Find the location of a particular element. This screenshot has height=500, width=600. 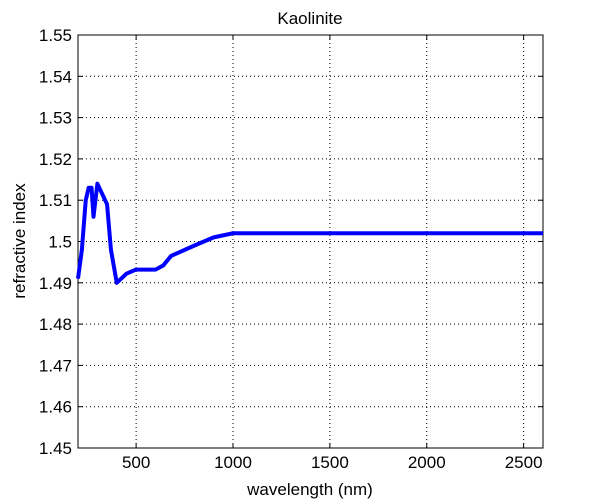

y-tick-label: 1.52 is located at coordinates (55, 159).